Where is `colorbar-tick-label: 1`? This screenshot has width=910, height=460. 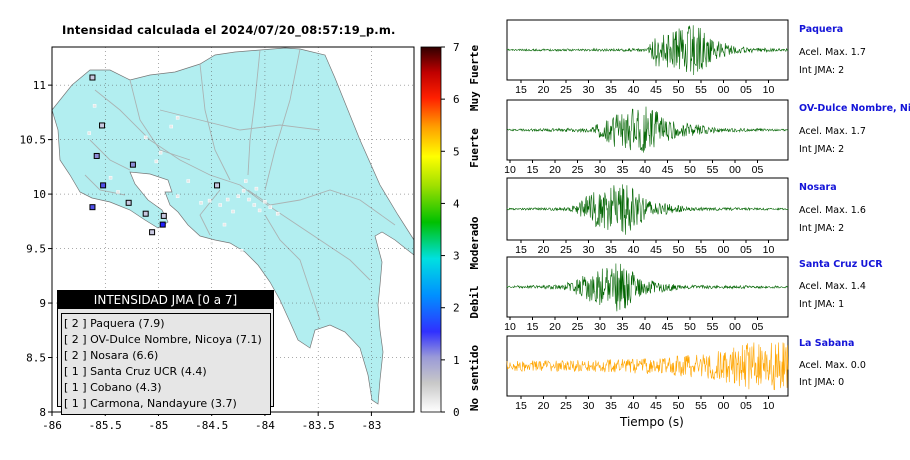
colorbar-tick-label: 1 is located at coordinates (456, 360).